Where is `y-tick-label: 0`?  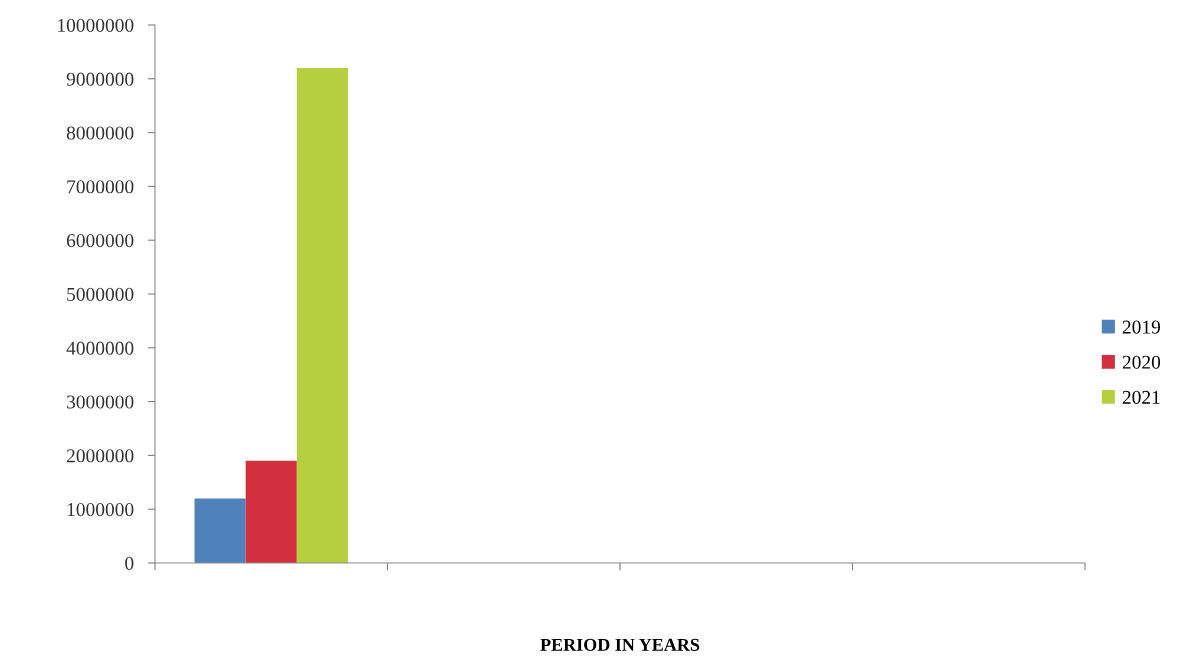
y-tick-label: 0 is located at coordinates (129, 563).